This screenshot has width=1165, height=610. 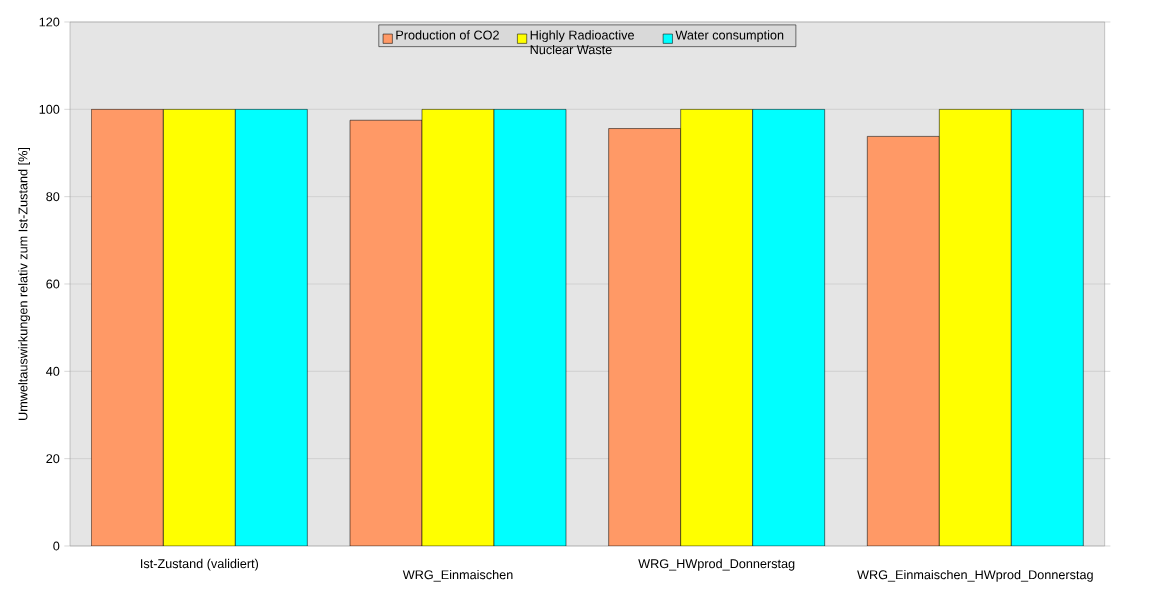 I want to click on x-tick-label: WRG_Einmaischen, so click(x=457, y=575).